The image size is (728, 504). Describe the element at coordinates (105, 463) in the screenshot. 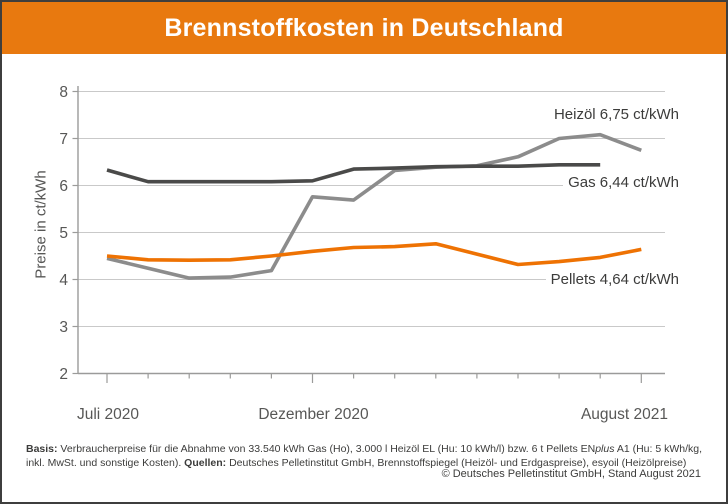

I see `line2-start: inkl. MwSt. und sonstige Kosten).` at that location.